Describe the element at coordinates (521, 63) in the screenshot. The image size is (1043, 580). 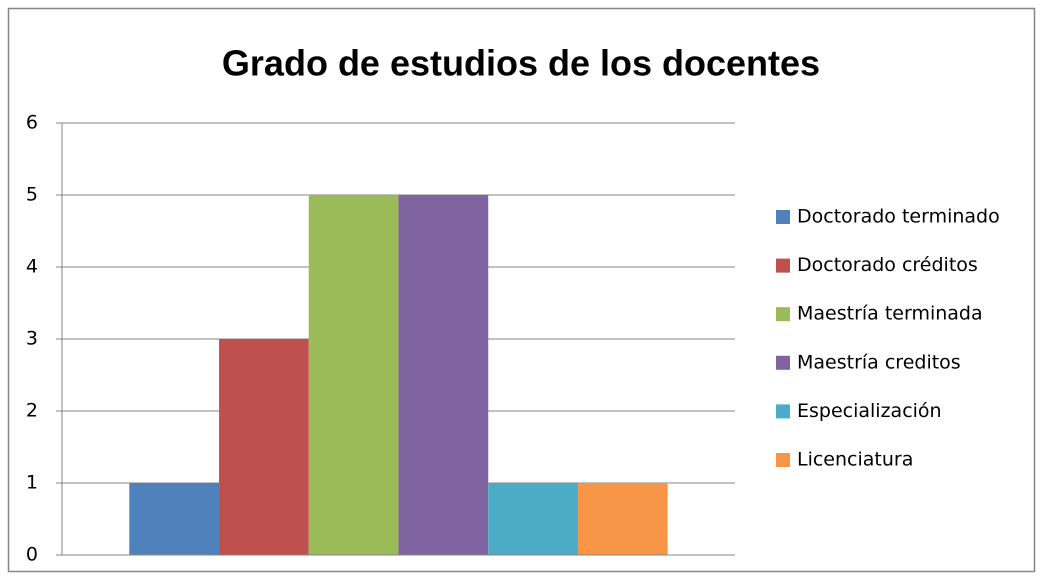
I see `chart-title: Grado de estudios de los docentes` at that location.